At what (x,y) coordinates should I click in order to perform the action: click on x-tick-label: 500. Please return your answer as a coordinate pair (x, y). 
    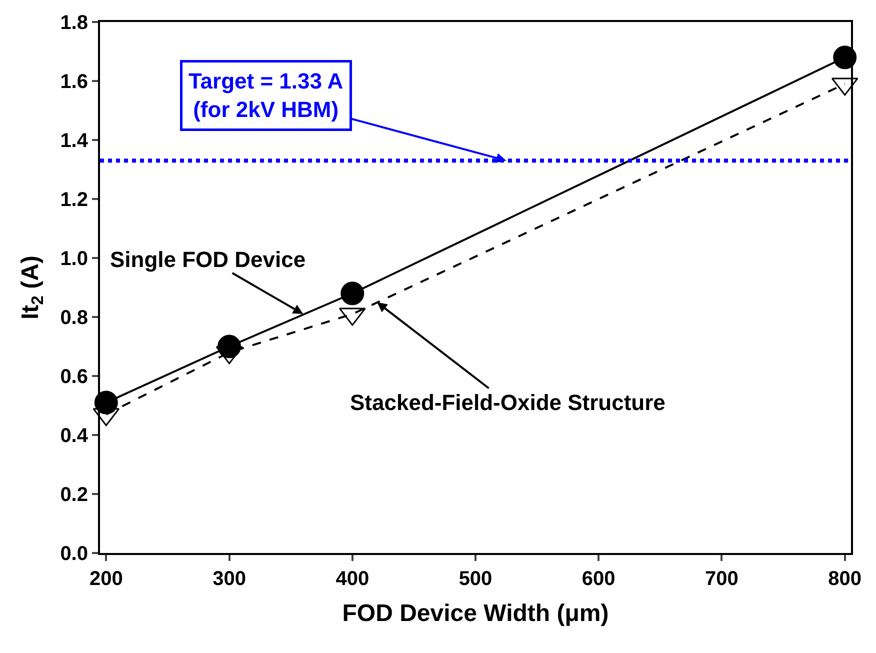
    Looking at the image, I should click on (475, 579).